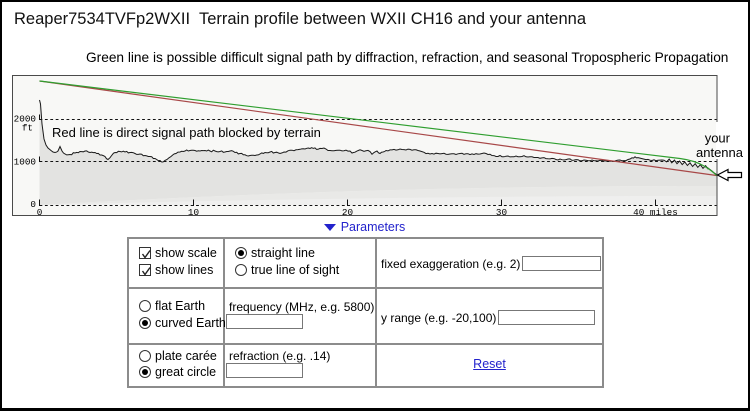 Image resolution: width=750 pixels, height=411 pixels. Describe the element at coordinates (720, 152) in the screenshot. I see `svg-text: antenna` at that location.